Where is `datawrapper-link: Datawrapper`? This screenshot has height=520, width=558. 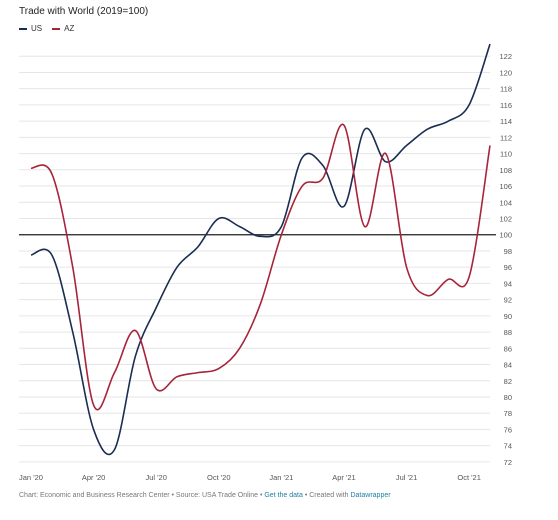 datawrapper-link: Datawrapper is located at coordinates (370, 495).